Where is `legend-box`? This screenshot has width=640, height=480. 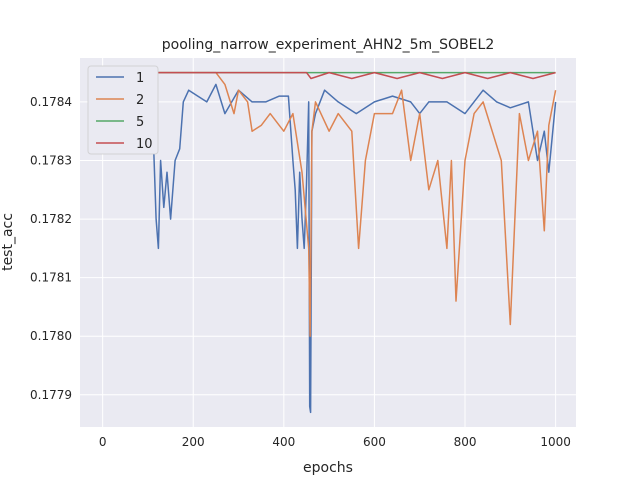
legend-box is located at coordinates (123, 110).